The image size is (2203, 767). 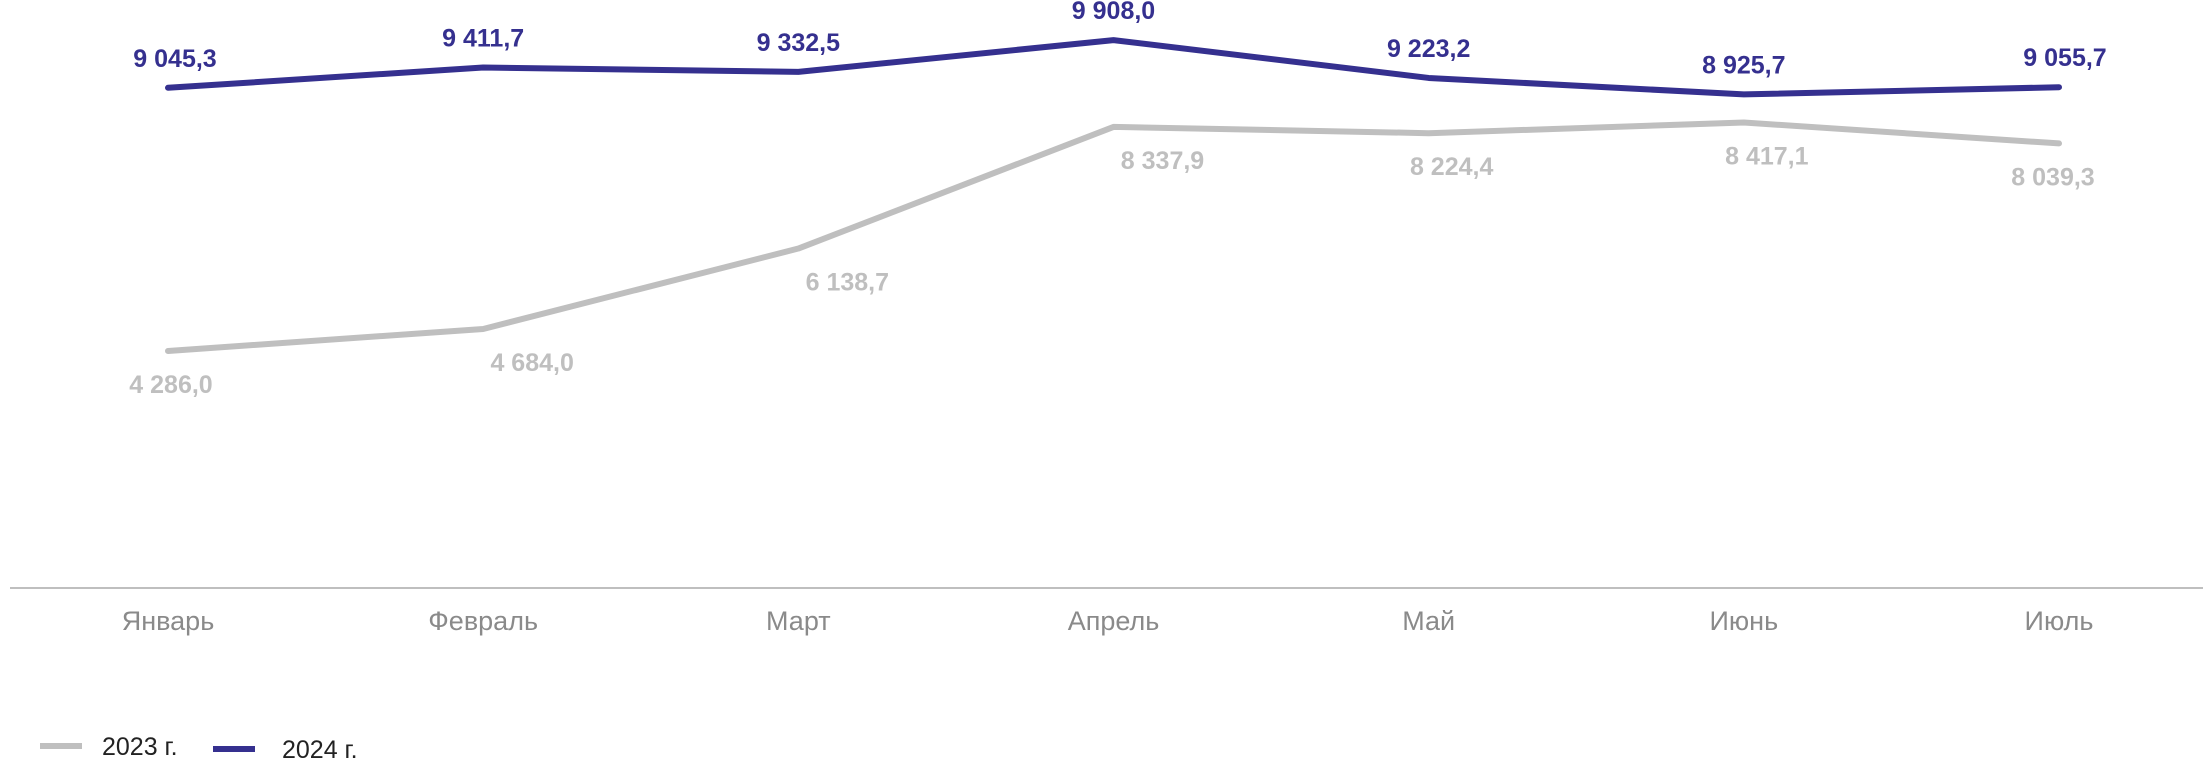 I want to click on data-label: 9 055,7, so click(x=2064, y=58).